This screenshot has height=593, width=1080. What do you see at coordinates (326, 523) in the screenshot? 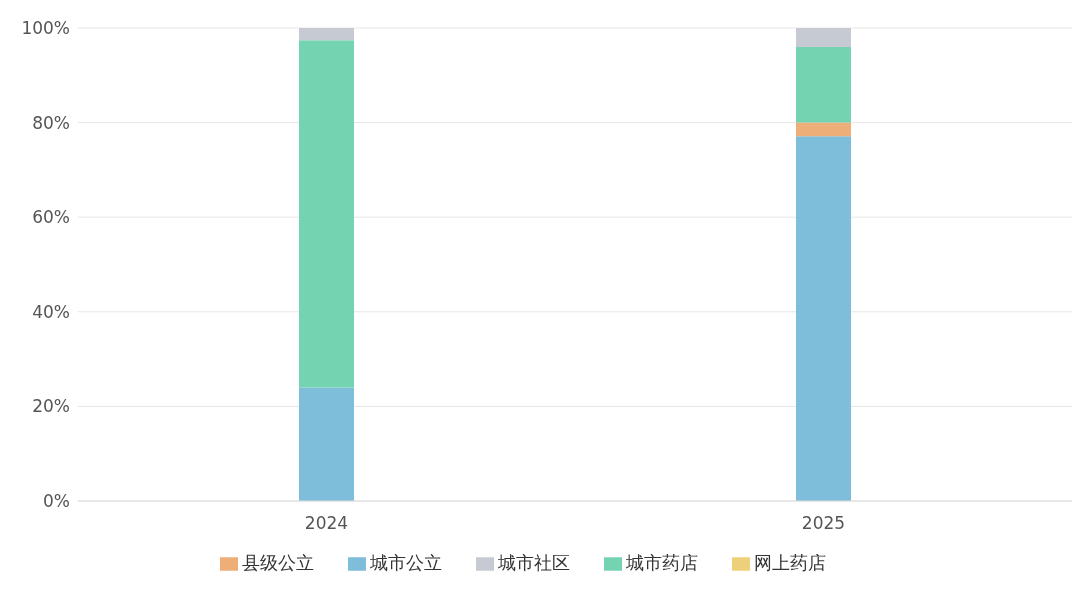
I see `x-tick-label: 2024` at bounding box center [326, 523].